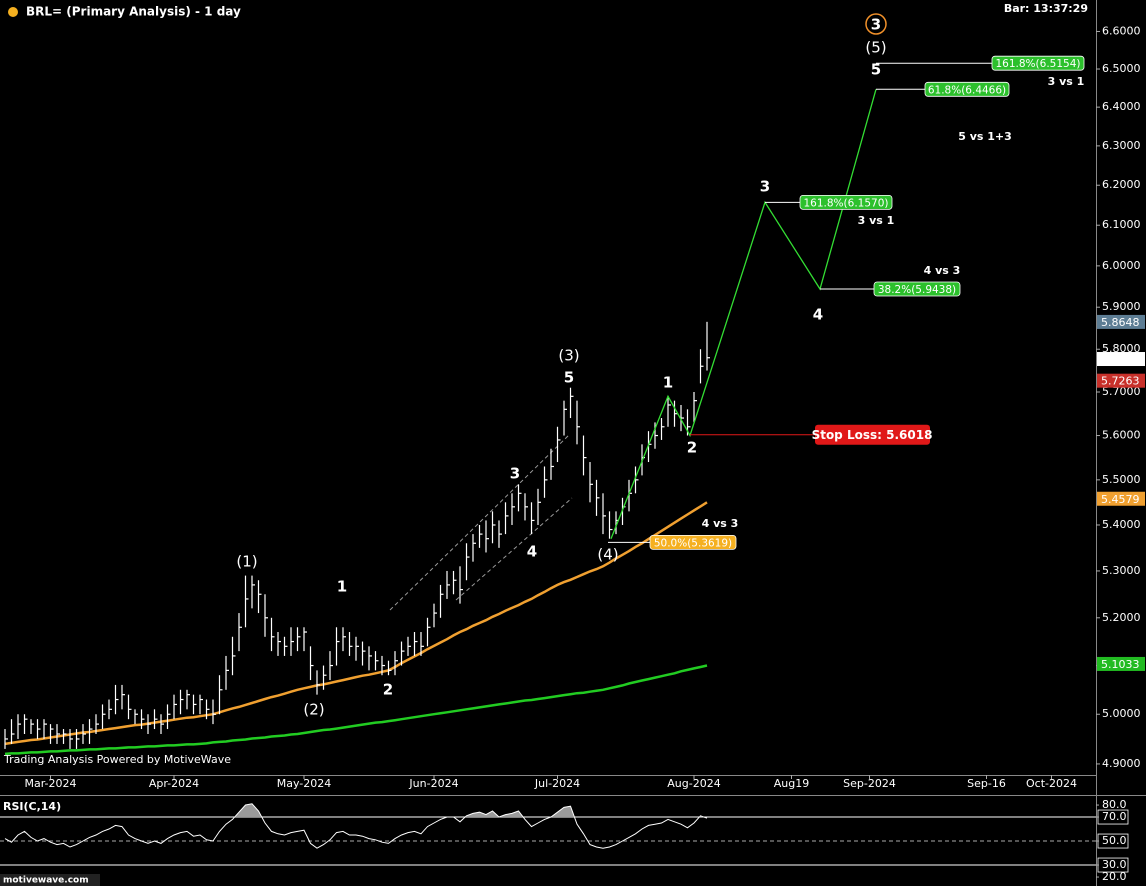  I want to click on y-tick-label: 5.6000, so click(1121, 435).